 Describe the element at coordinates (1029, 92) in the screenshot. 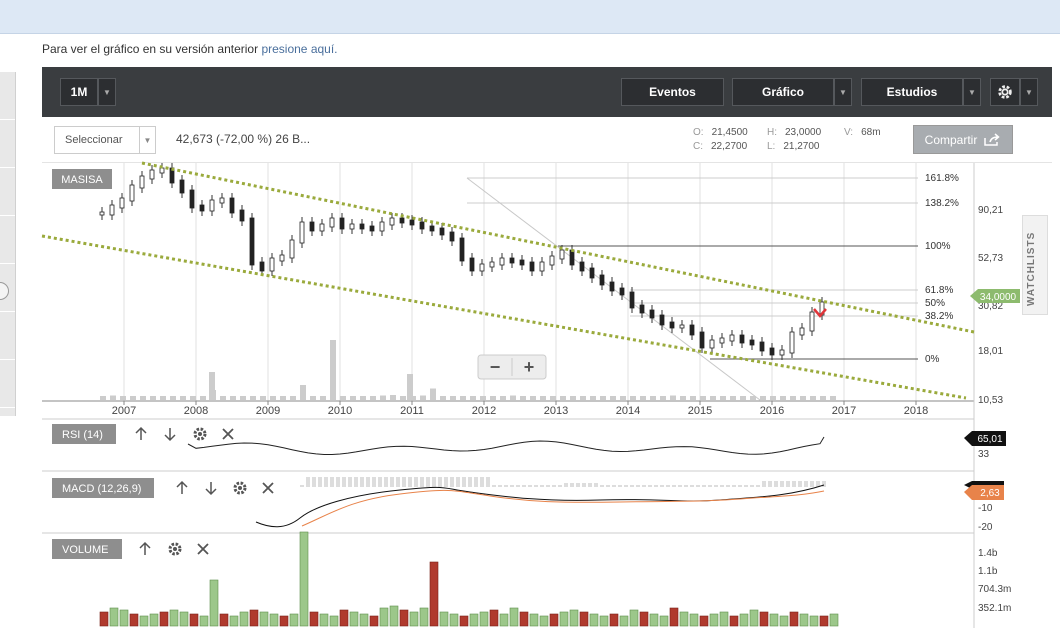

I see `settings-chevron-down-icon: ▼` at that location.